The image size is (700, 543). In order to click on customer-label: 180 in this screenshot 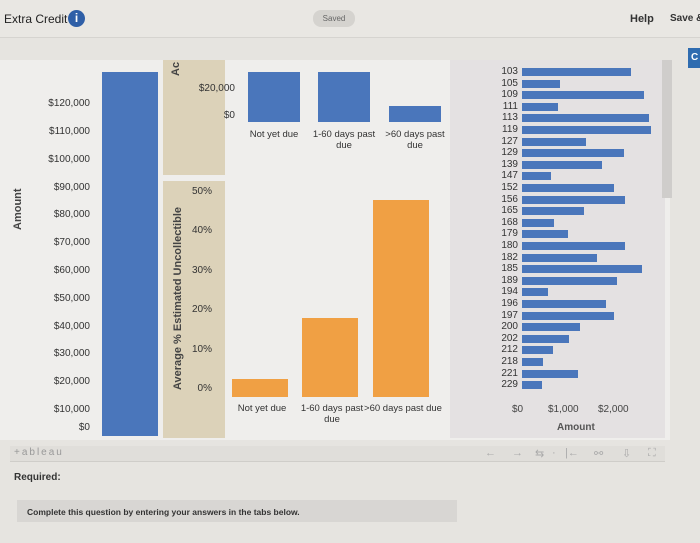, I will do `click(509, 245)`.